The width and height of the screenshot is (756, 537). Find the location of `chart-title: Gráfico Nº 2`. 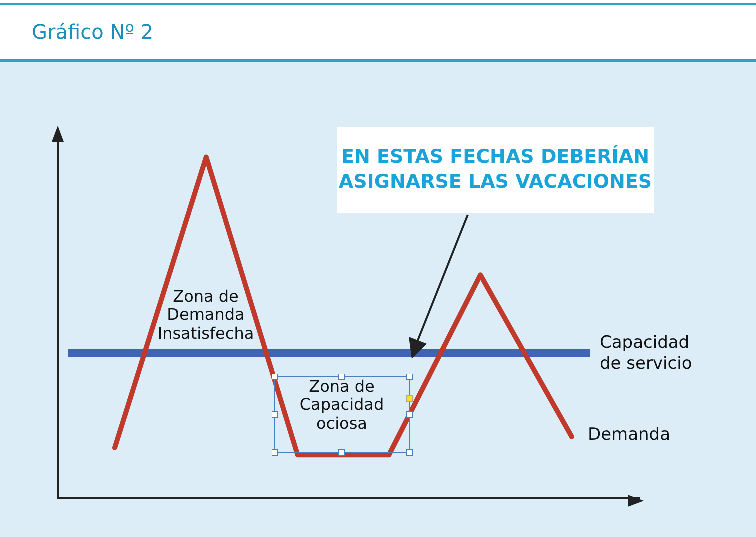

chart-title: Gráfico Nº 2 is located at coordinates (93, 32).